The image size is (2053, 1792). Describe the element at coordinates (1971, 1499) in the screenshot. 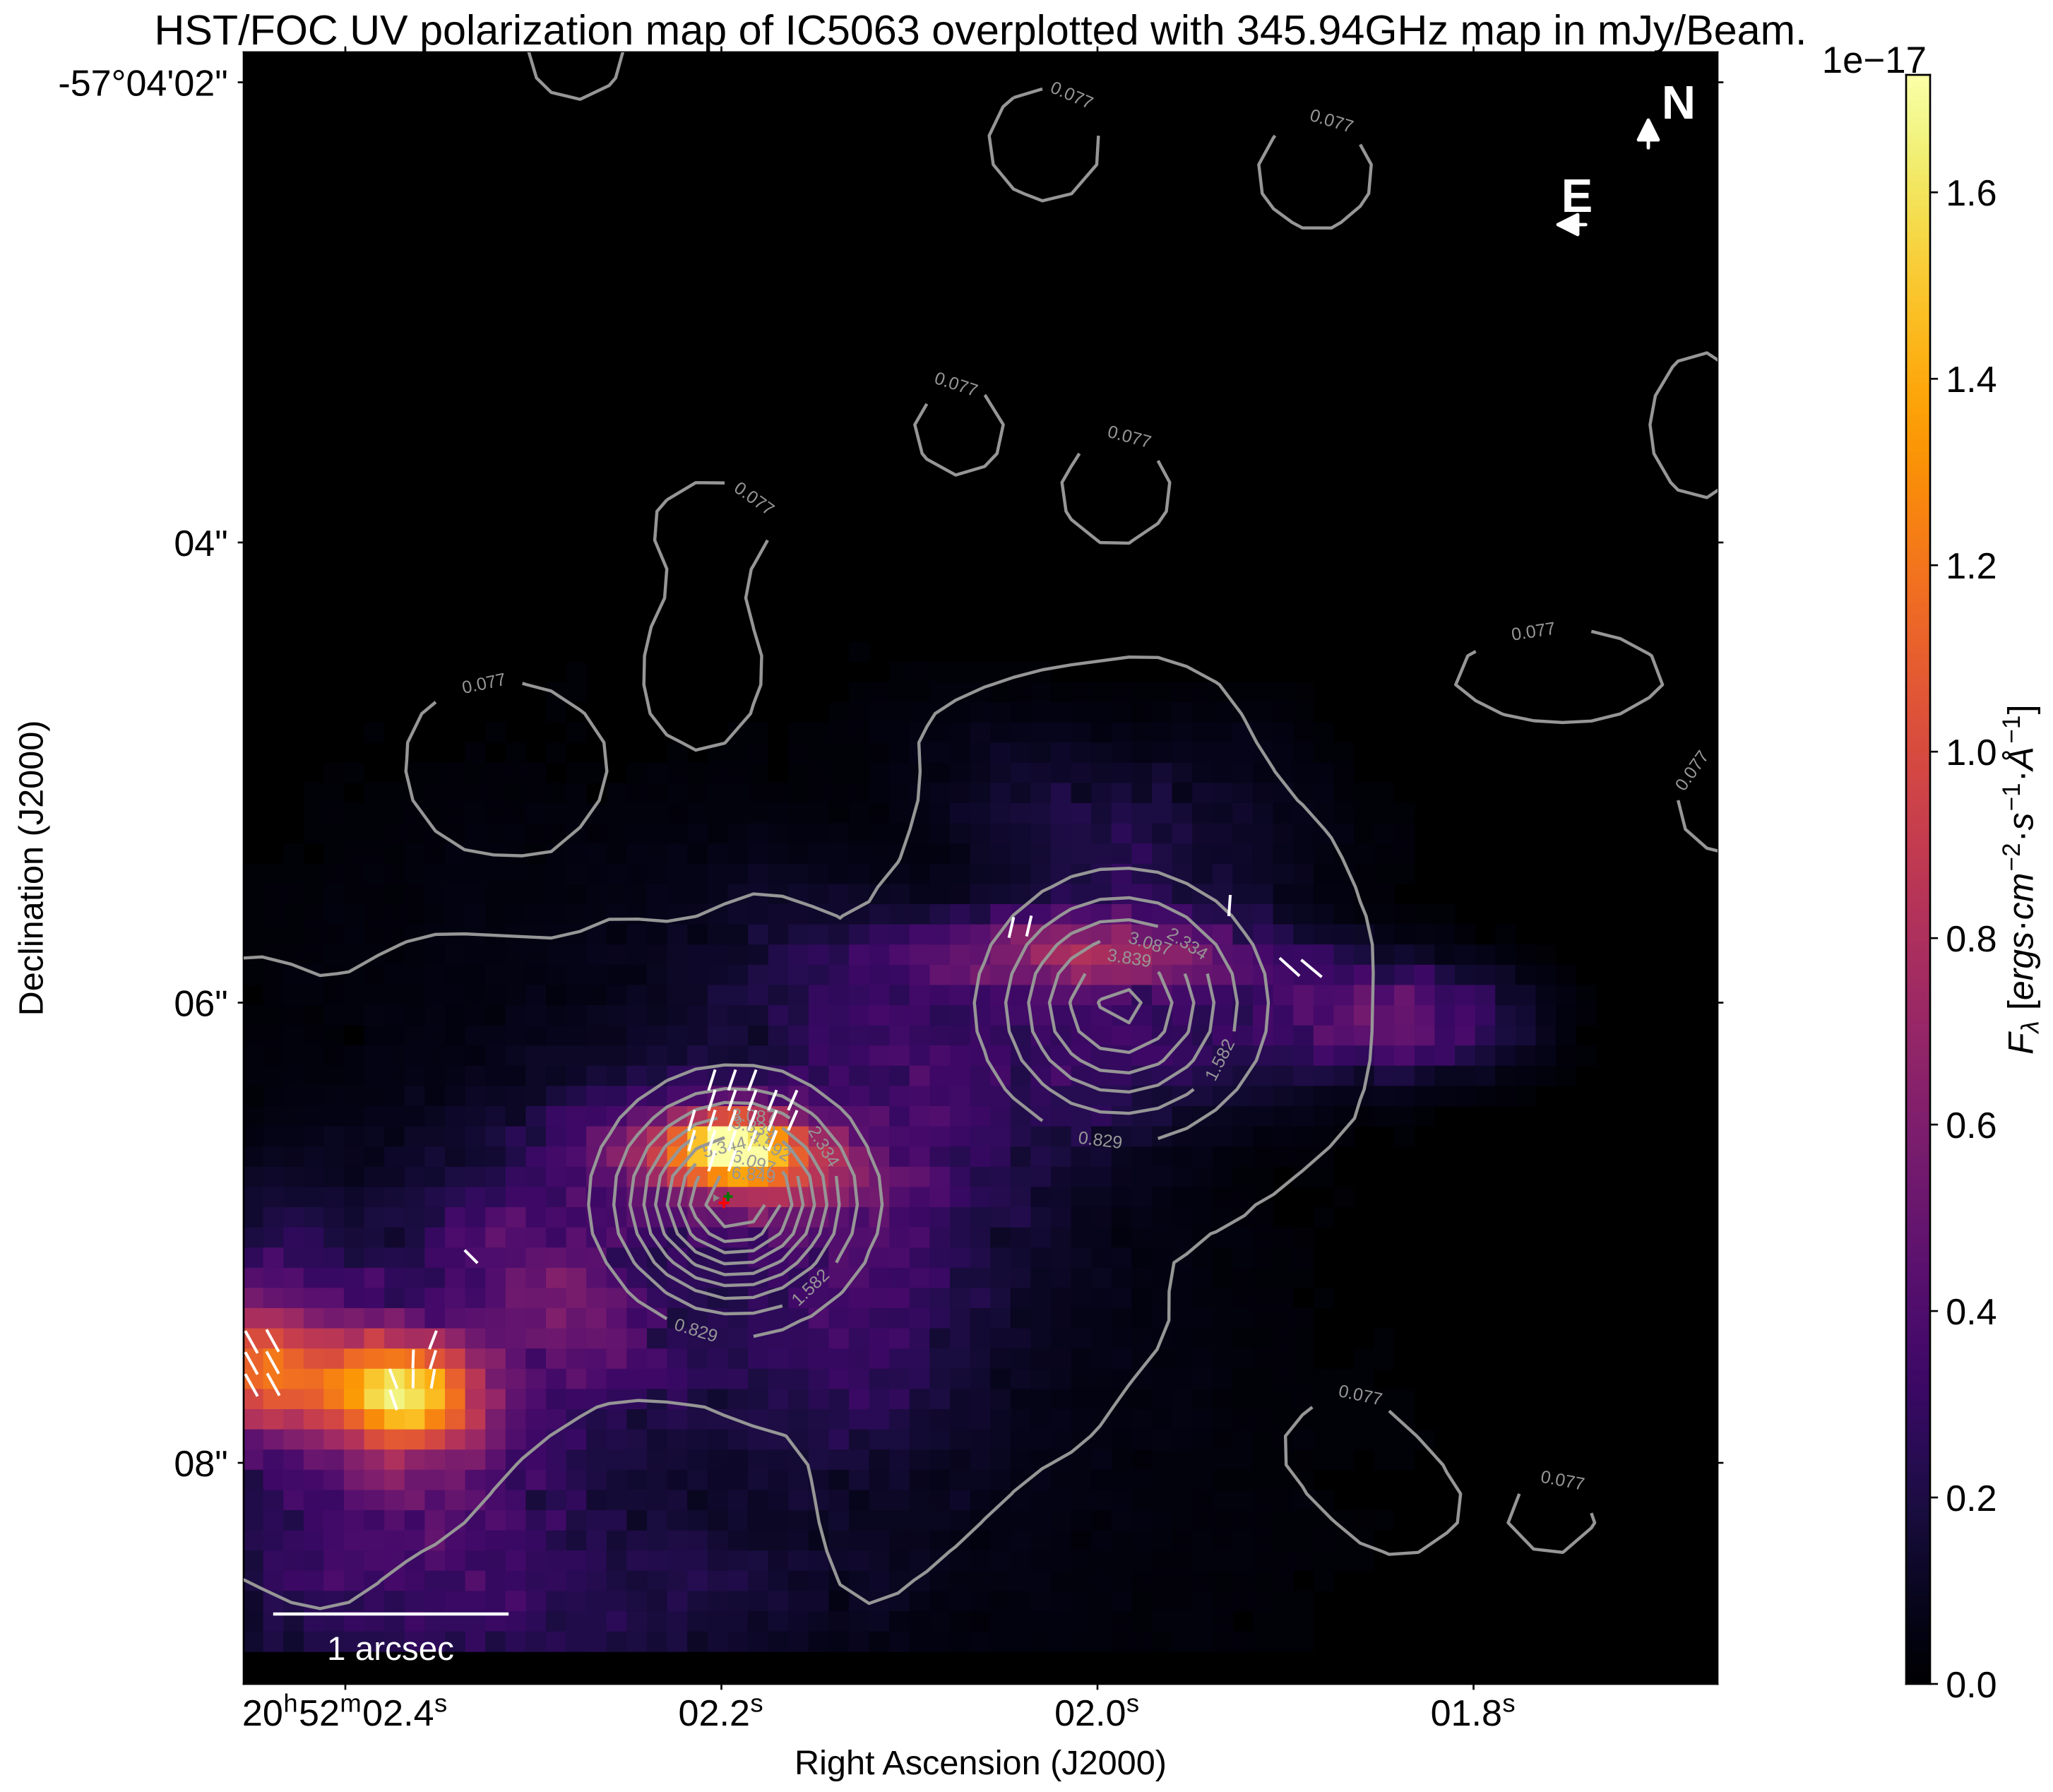

I see `svg-text: 0.2` at that location.